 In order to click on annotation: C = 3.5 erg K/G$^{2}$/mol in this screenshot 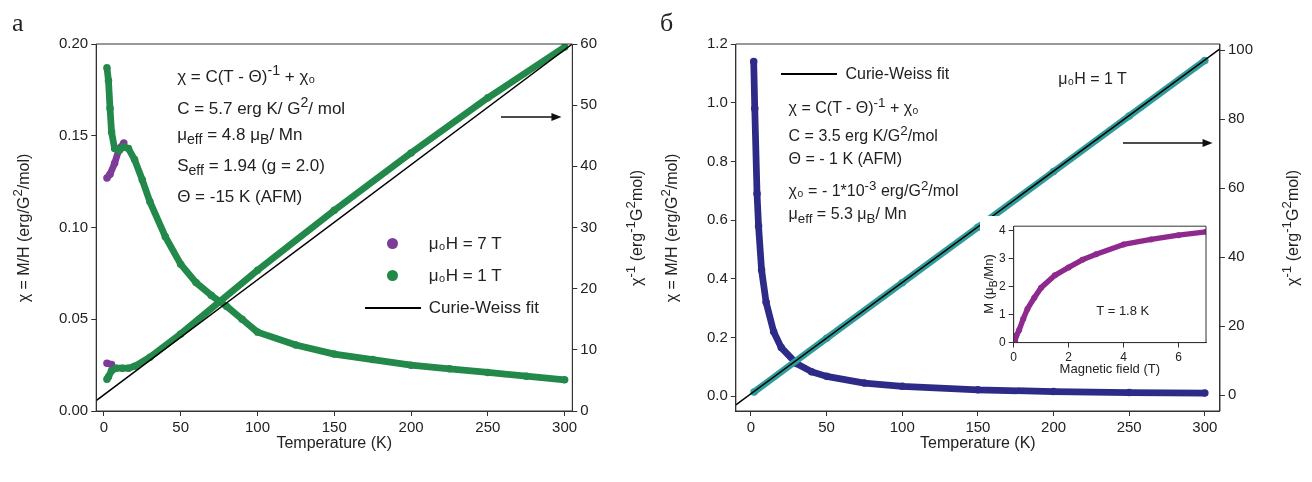, I will do `click(863, 134)`.